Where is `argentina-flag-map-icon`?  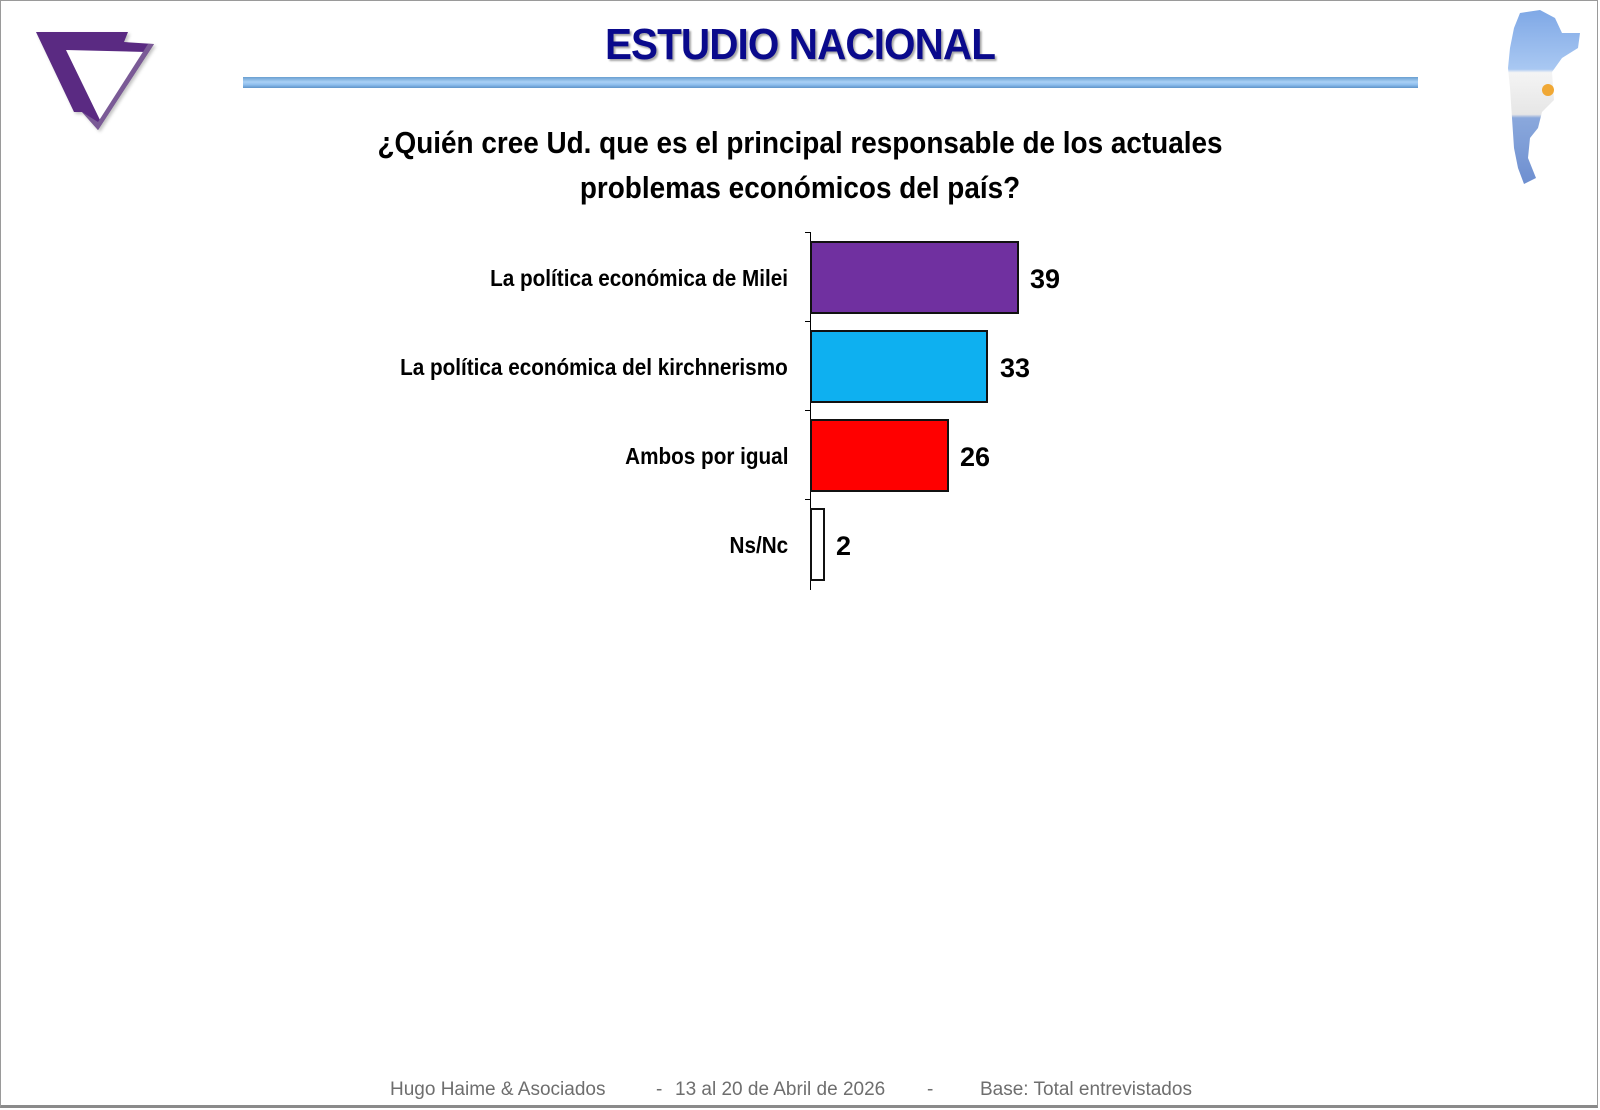 argentina-flag-map-icon is located at coordinates (1544, 97).